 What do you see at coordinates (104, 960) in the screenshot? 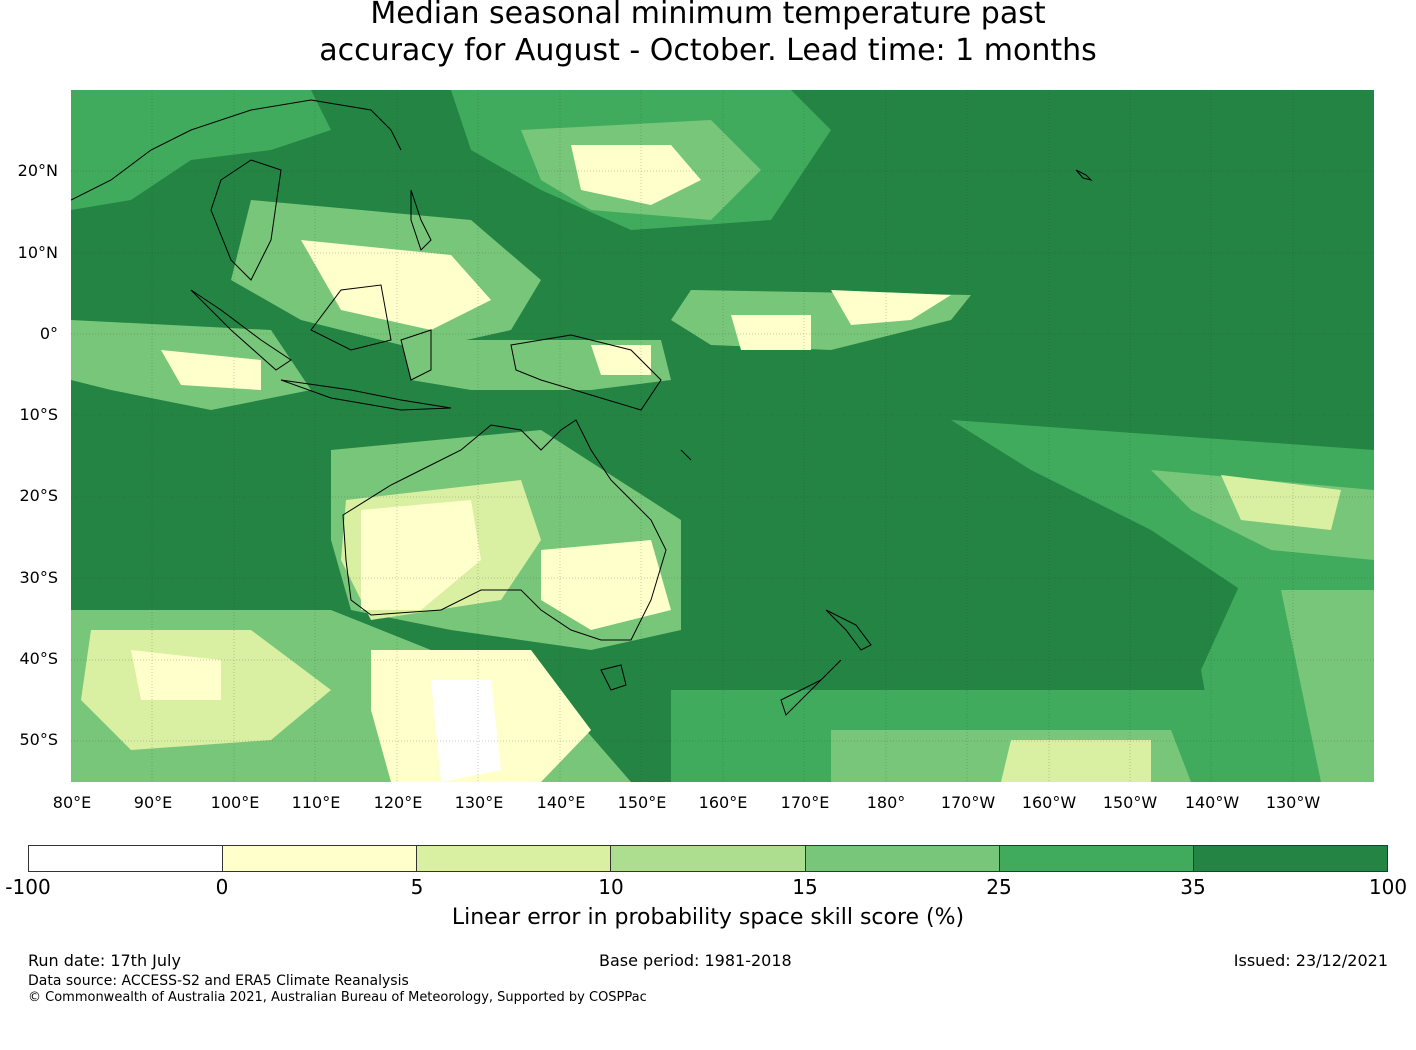
I see `run-date: Run date: 17th July` at bounding box center [104, 960].